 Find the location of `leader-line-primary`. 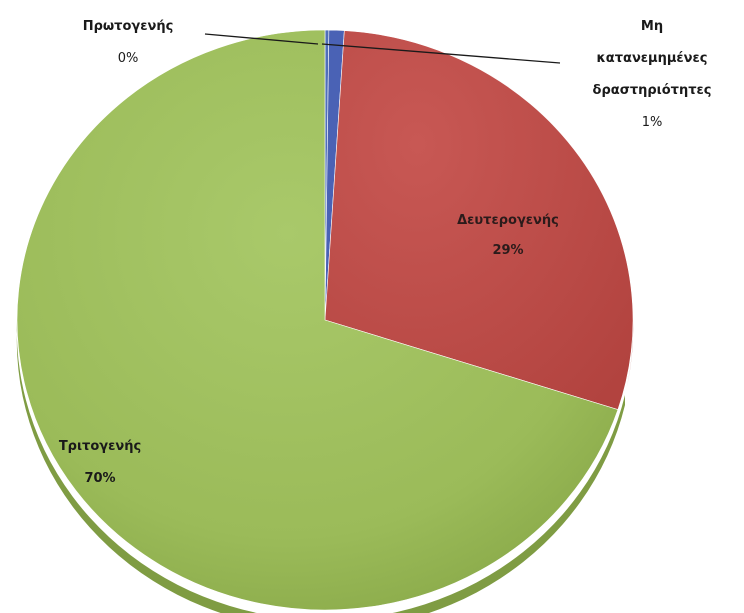

leader-line-primary is located at coordinates (261, 39).